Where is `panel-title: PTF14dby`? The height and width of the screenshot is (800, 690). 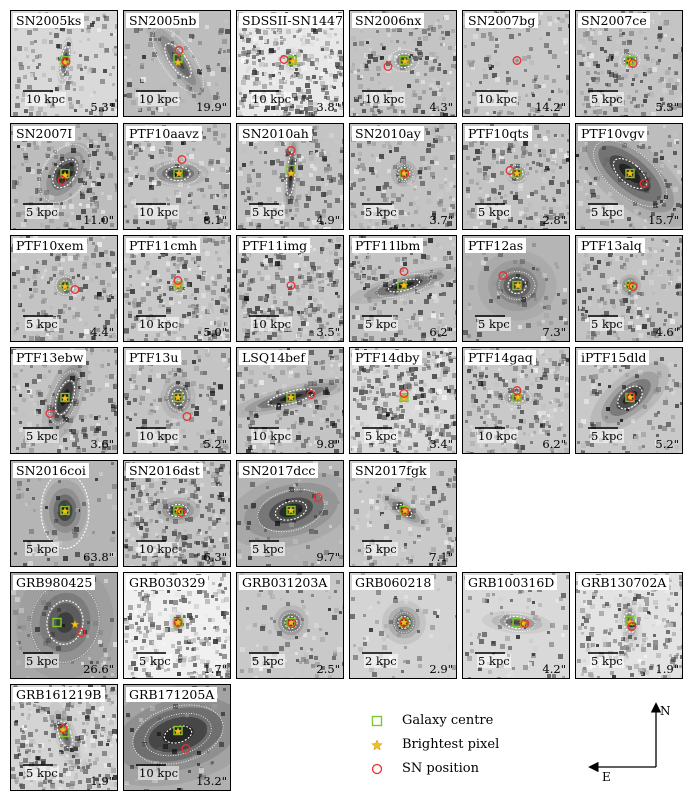 panel-title: PTF14dby is located at coordinates (387, 357).